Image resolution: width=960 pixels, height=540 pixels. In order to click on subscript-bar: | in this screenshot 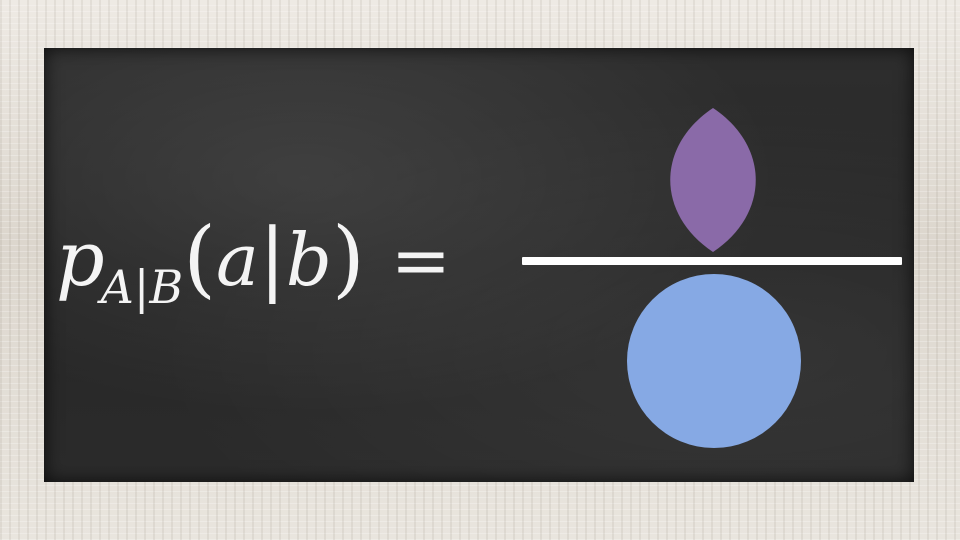, I will do `click(141, 287)`.